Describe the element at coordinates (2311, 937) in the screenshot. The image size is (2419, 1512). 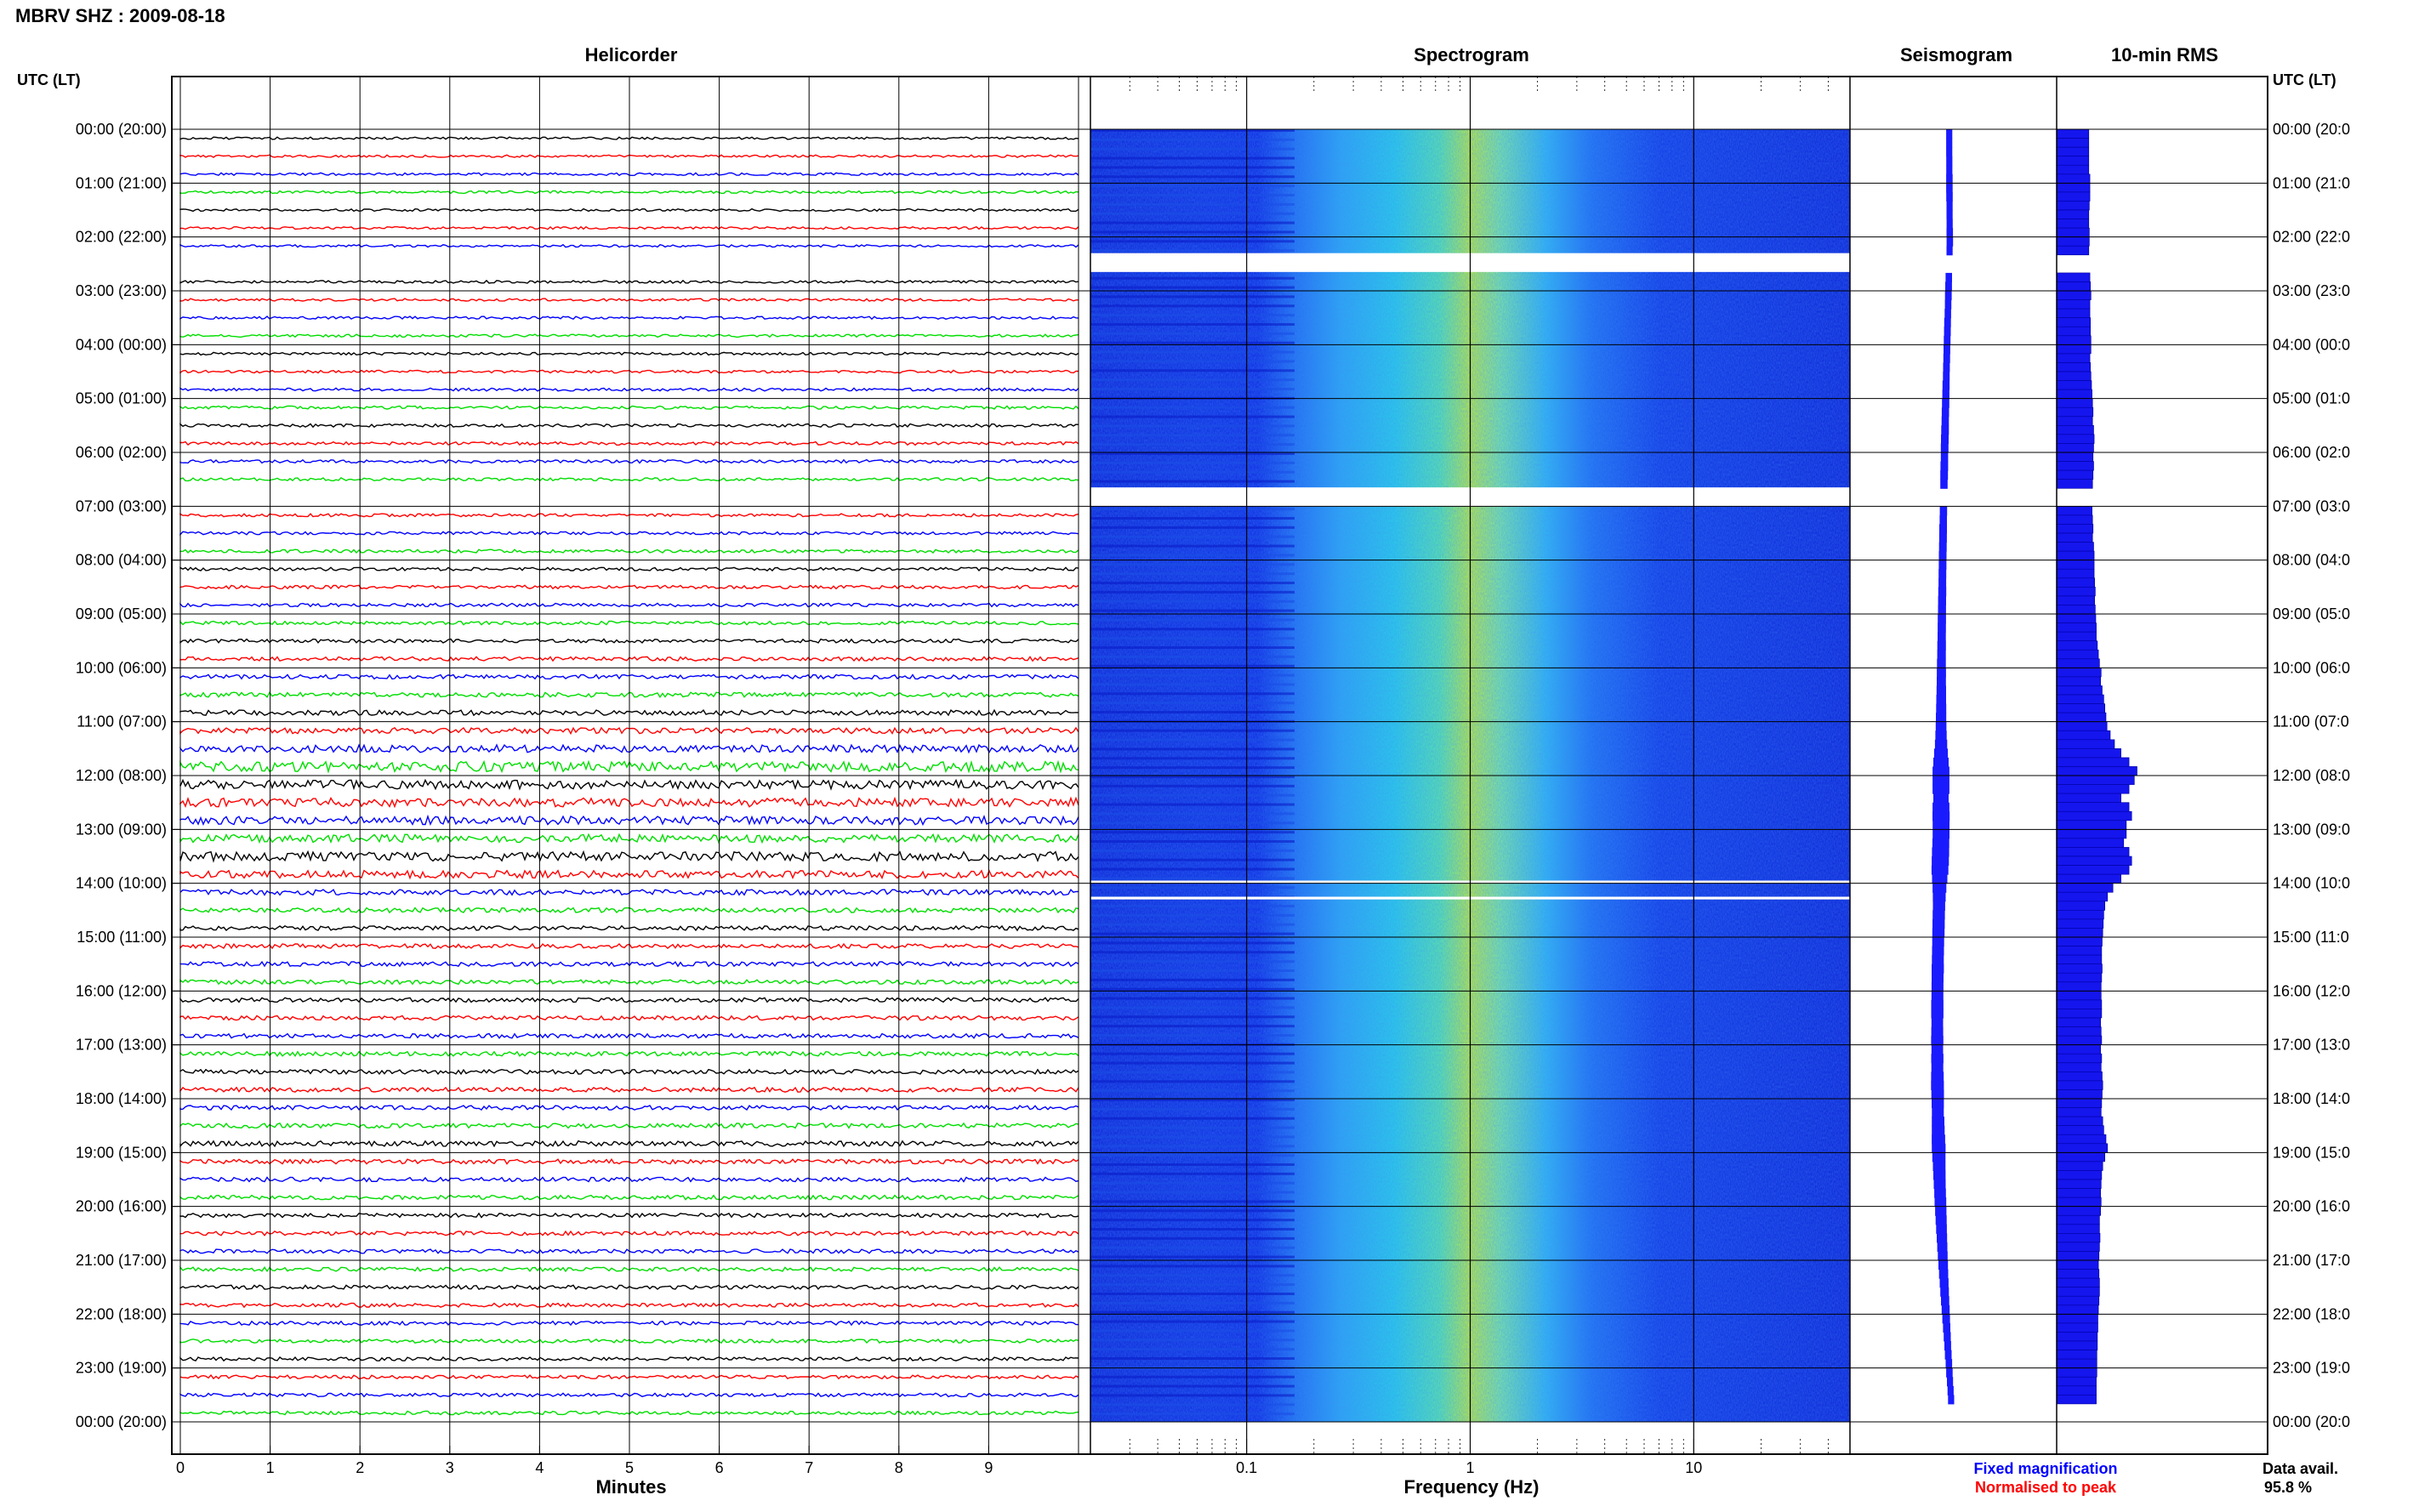
I see `right-time-tick-label: 15:00 (11:0` at that location.